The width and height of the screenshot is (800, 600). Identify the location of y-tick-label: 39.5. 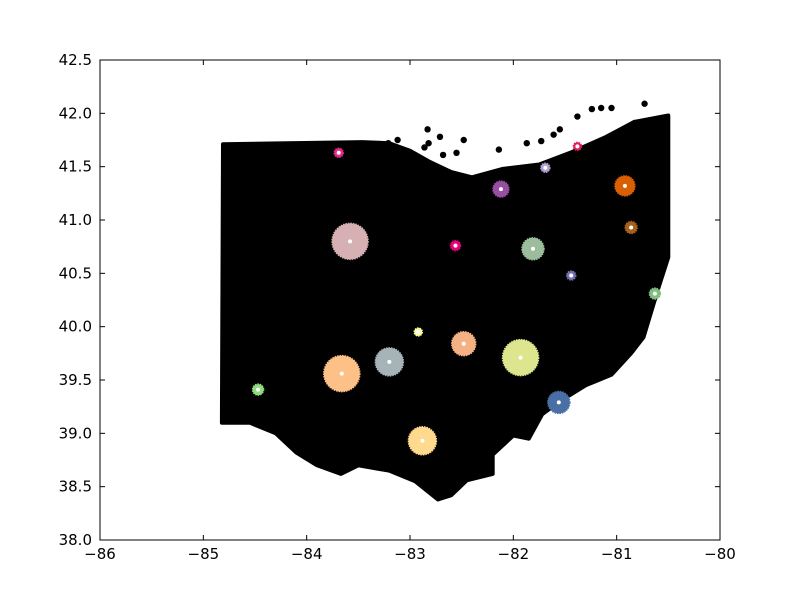
(75, 380).